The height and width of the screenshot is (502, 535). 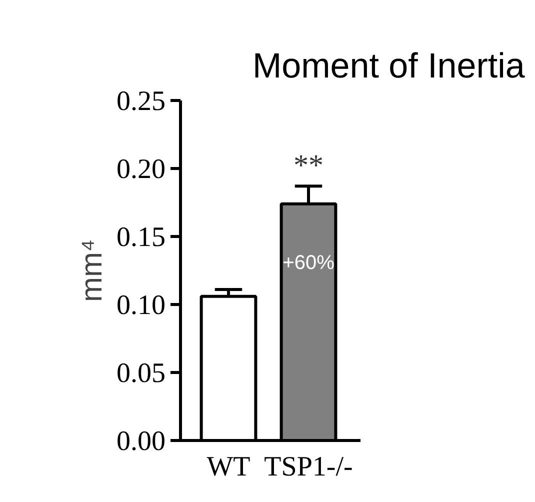 I want to click on annotation: +60%, so click(x=308, y=263).